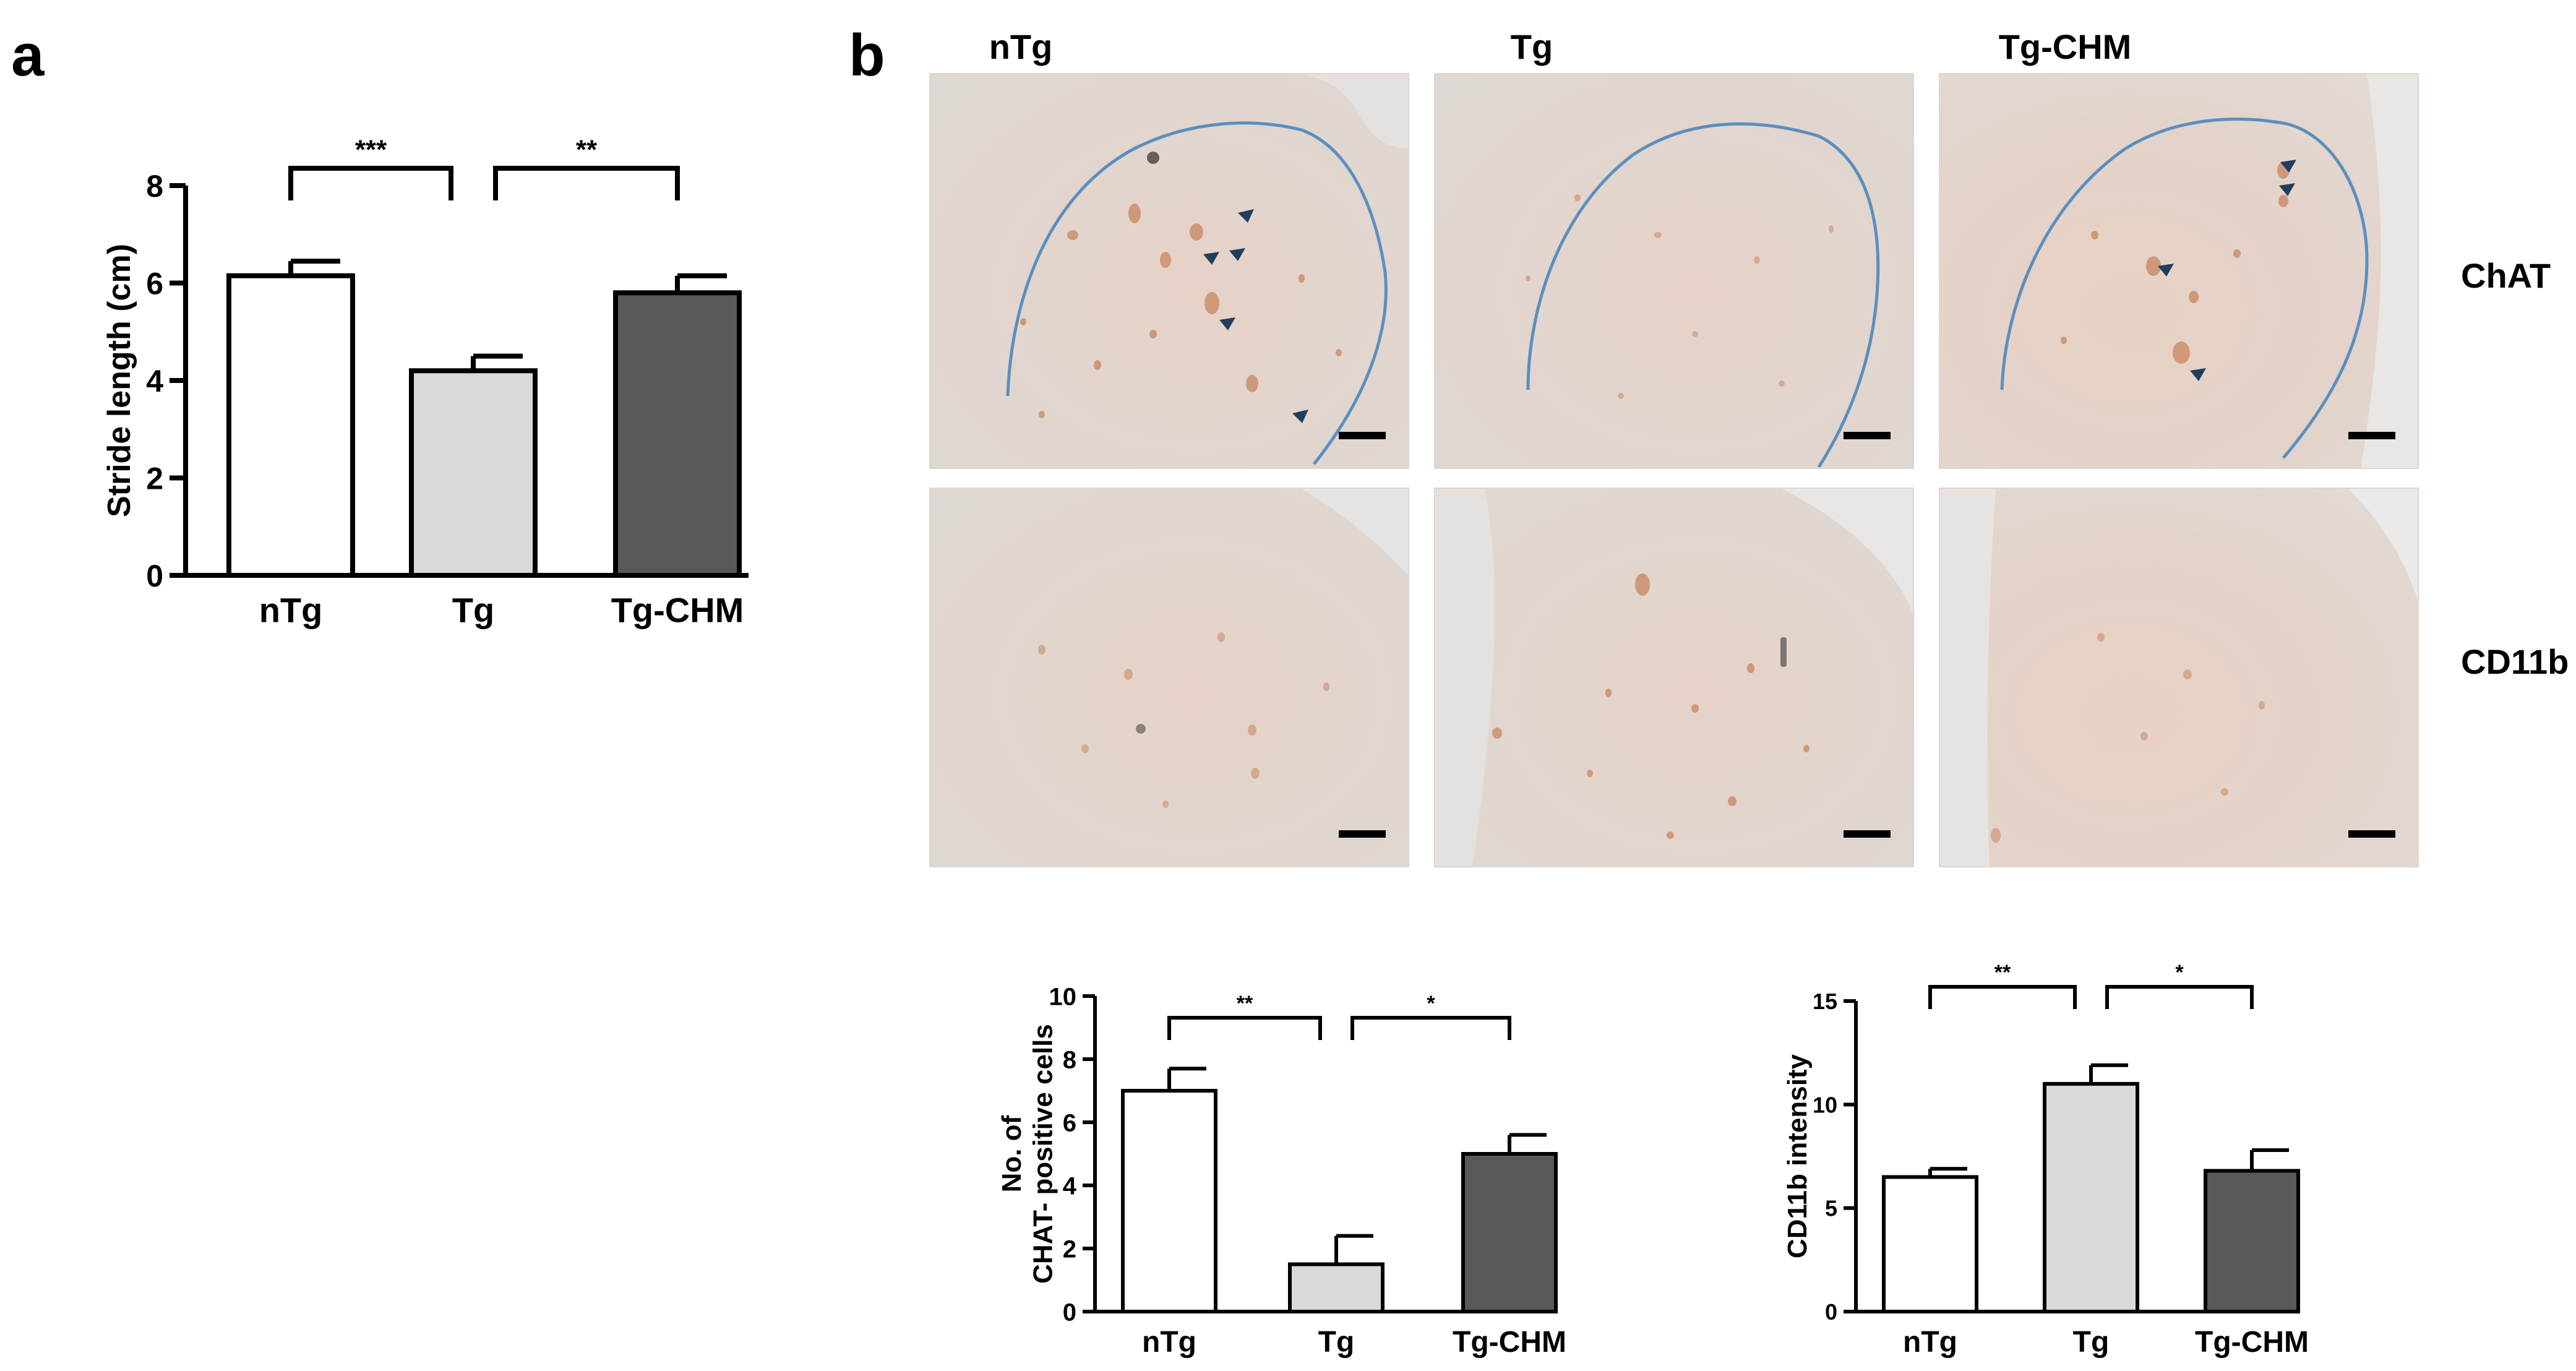 The height and width of the screenshot is (1371, 2576). I want to click on micrograph-tg-cd11b, so click(1674, 677).